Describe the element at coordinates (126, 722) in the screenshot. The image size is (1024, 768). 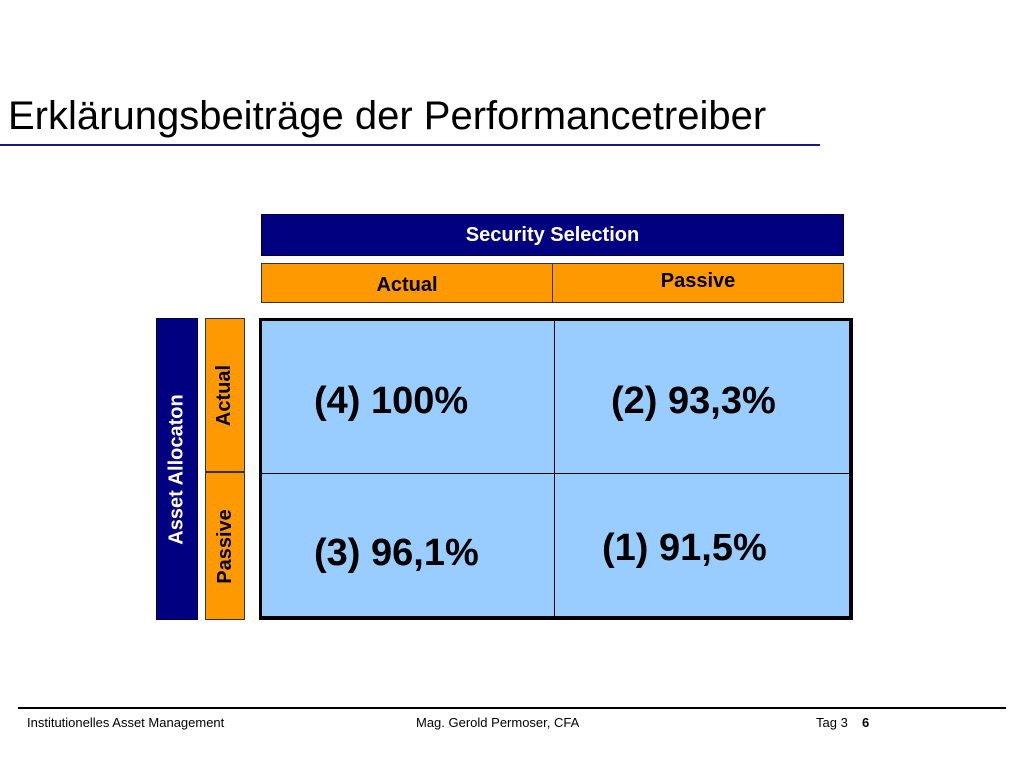
I see `footer-course: Institutionelles Asset Management` at that location.